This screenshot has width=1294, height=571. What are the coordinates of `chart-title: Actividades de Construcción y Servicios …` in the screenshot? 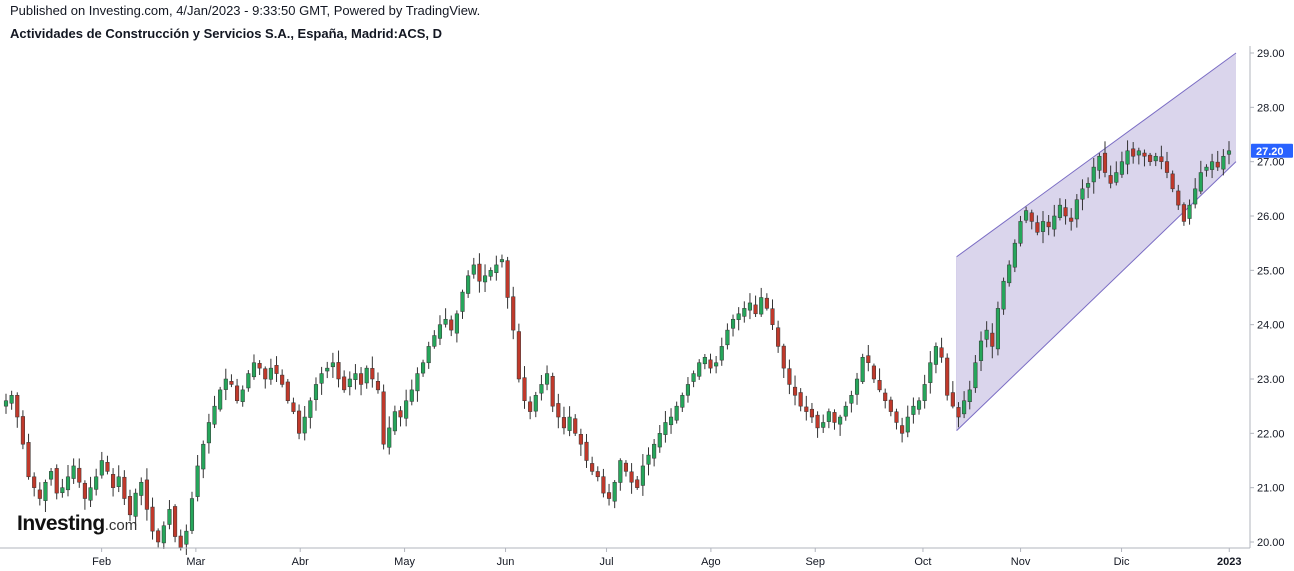 It's located at (226, 33).